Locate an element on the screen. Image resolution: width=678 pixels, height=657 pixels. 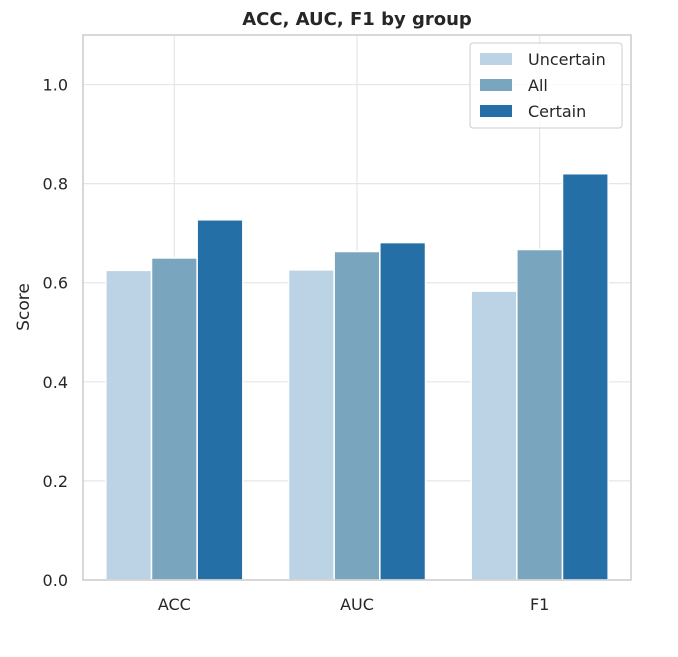
x-tick-labels: ACC AUC F1 is located at coordinates (354, 604).